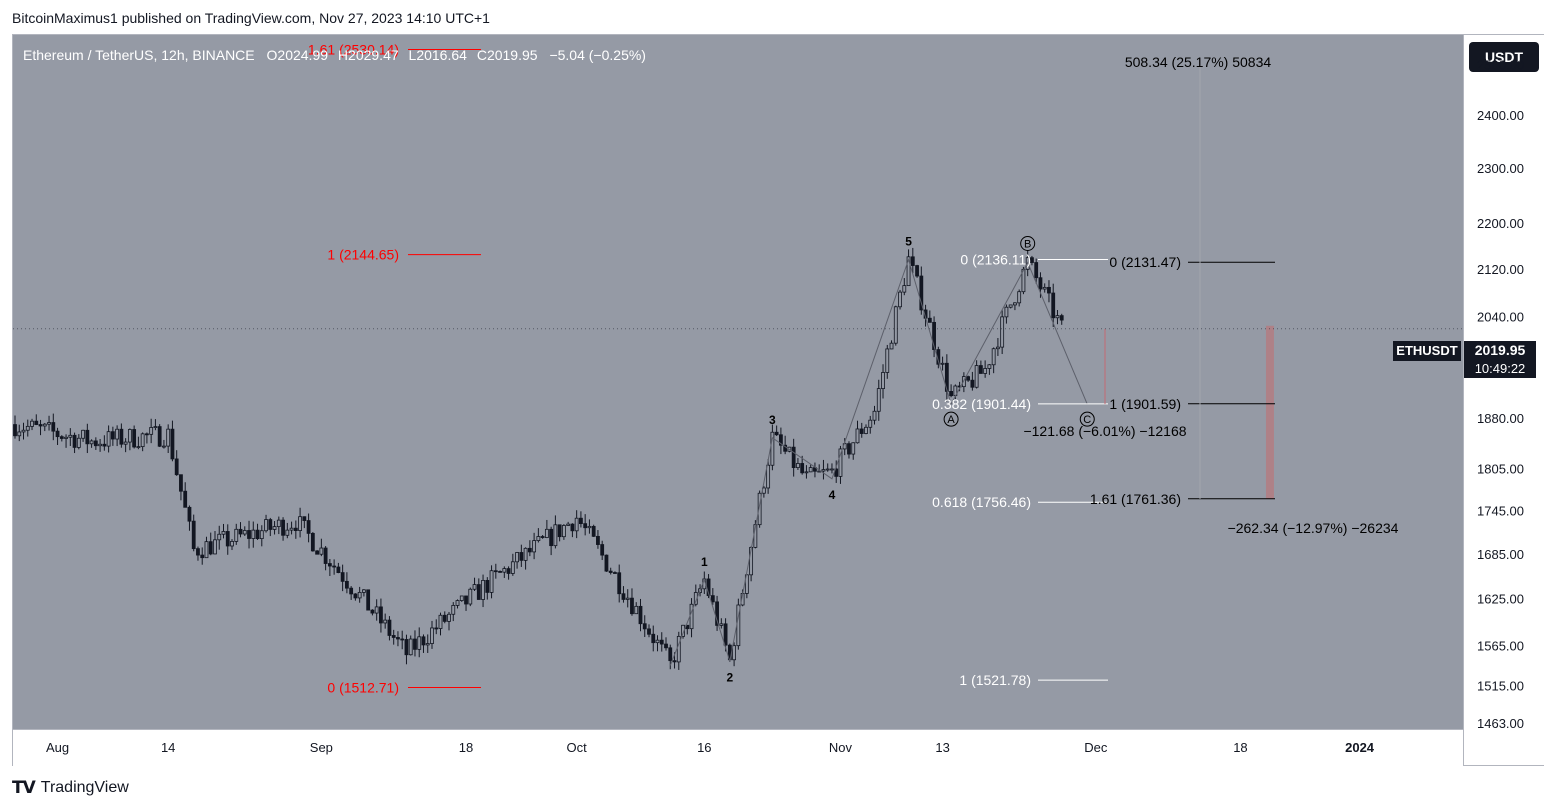  Describe the element at coordinates (738, 747) in the screenshot. I see `time-axis: Aug 14 Sep 18 Oct 16 Nov 13 Dec 18 2024` at that location.